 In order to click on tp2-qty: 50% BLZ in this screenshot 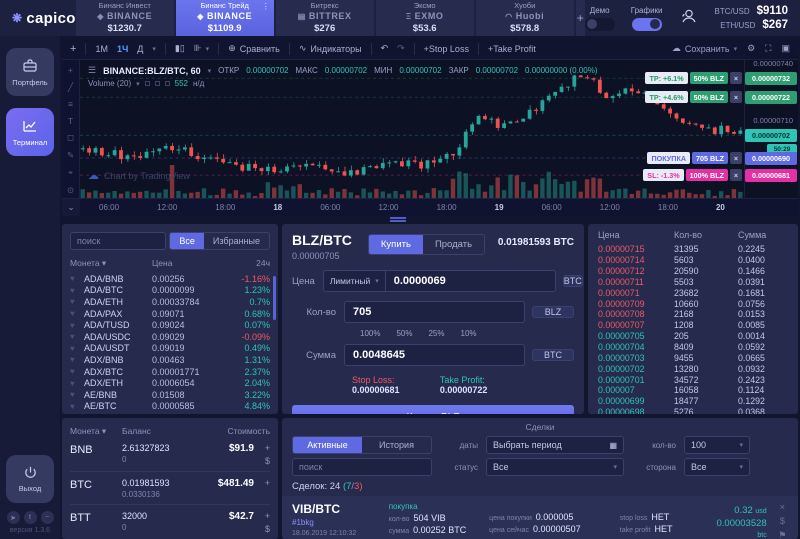, I will do `click(708, 97)`.